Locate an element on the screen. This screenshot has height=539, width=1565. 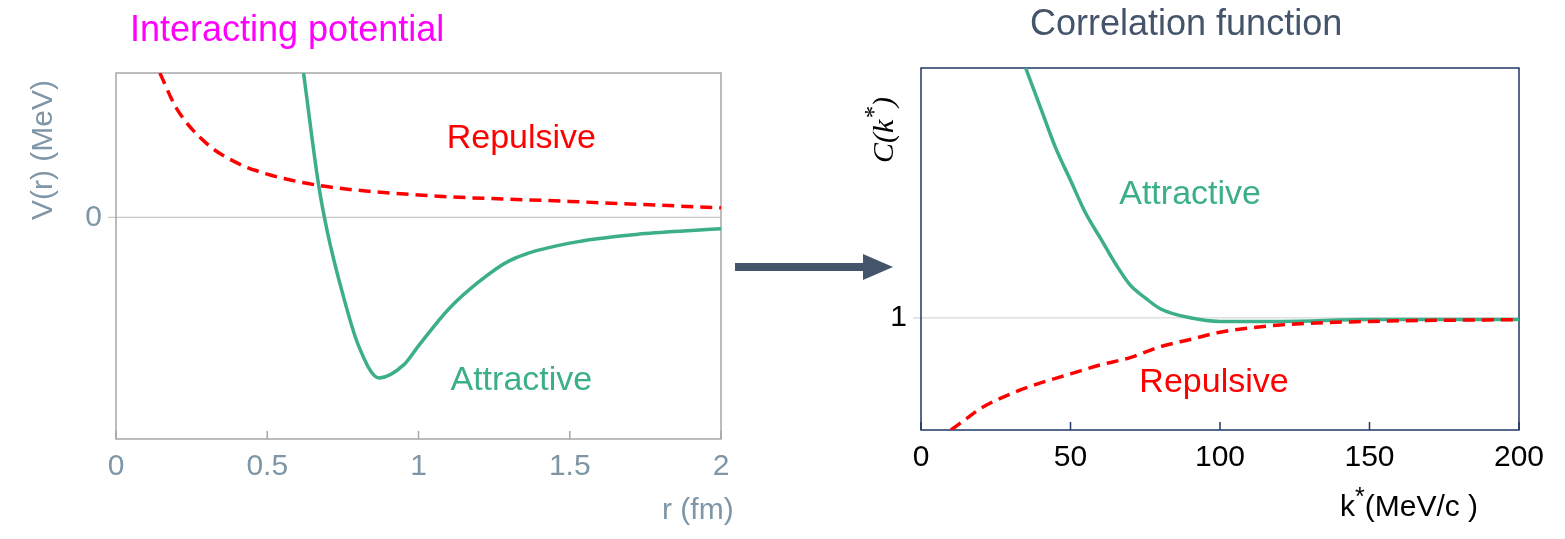
x-tick-label: 50 is located at coordinates (1070, 456).